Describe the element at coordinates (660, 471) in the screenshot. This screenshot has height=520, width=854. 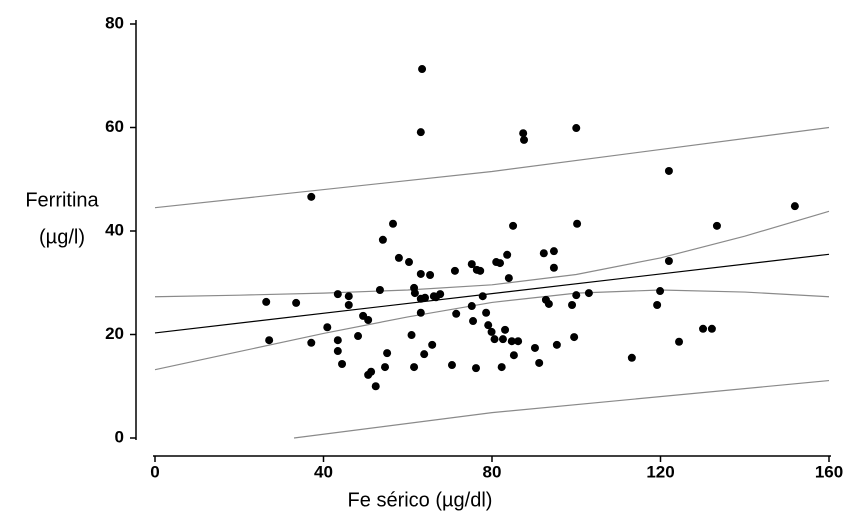
I see `x-tick-label: 120` at that location.